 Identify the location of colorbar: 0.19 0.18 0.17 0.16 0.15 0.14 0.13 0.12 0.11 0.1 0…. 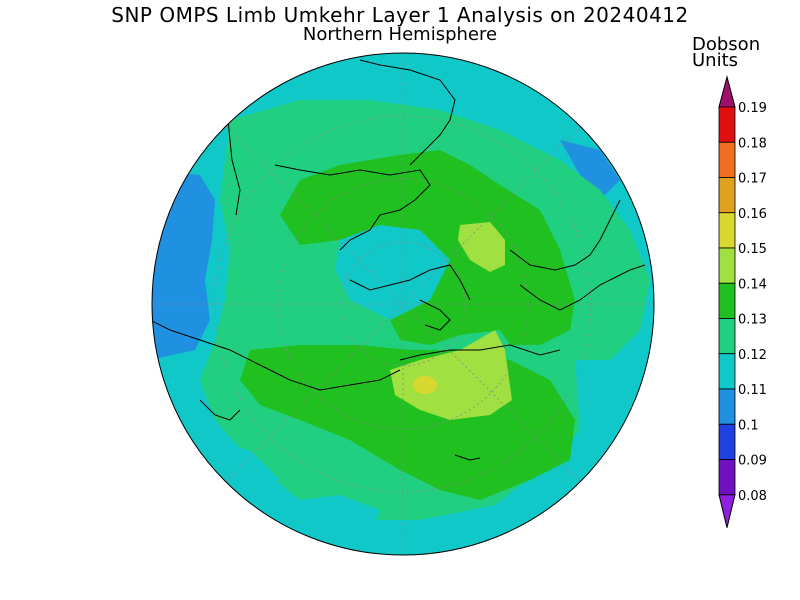
(742, 301).